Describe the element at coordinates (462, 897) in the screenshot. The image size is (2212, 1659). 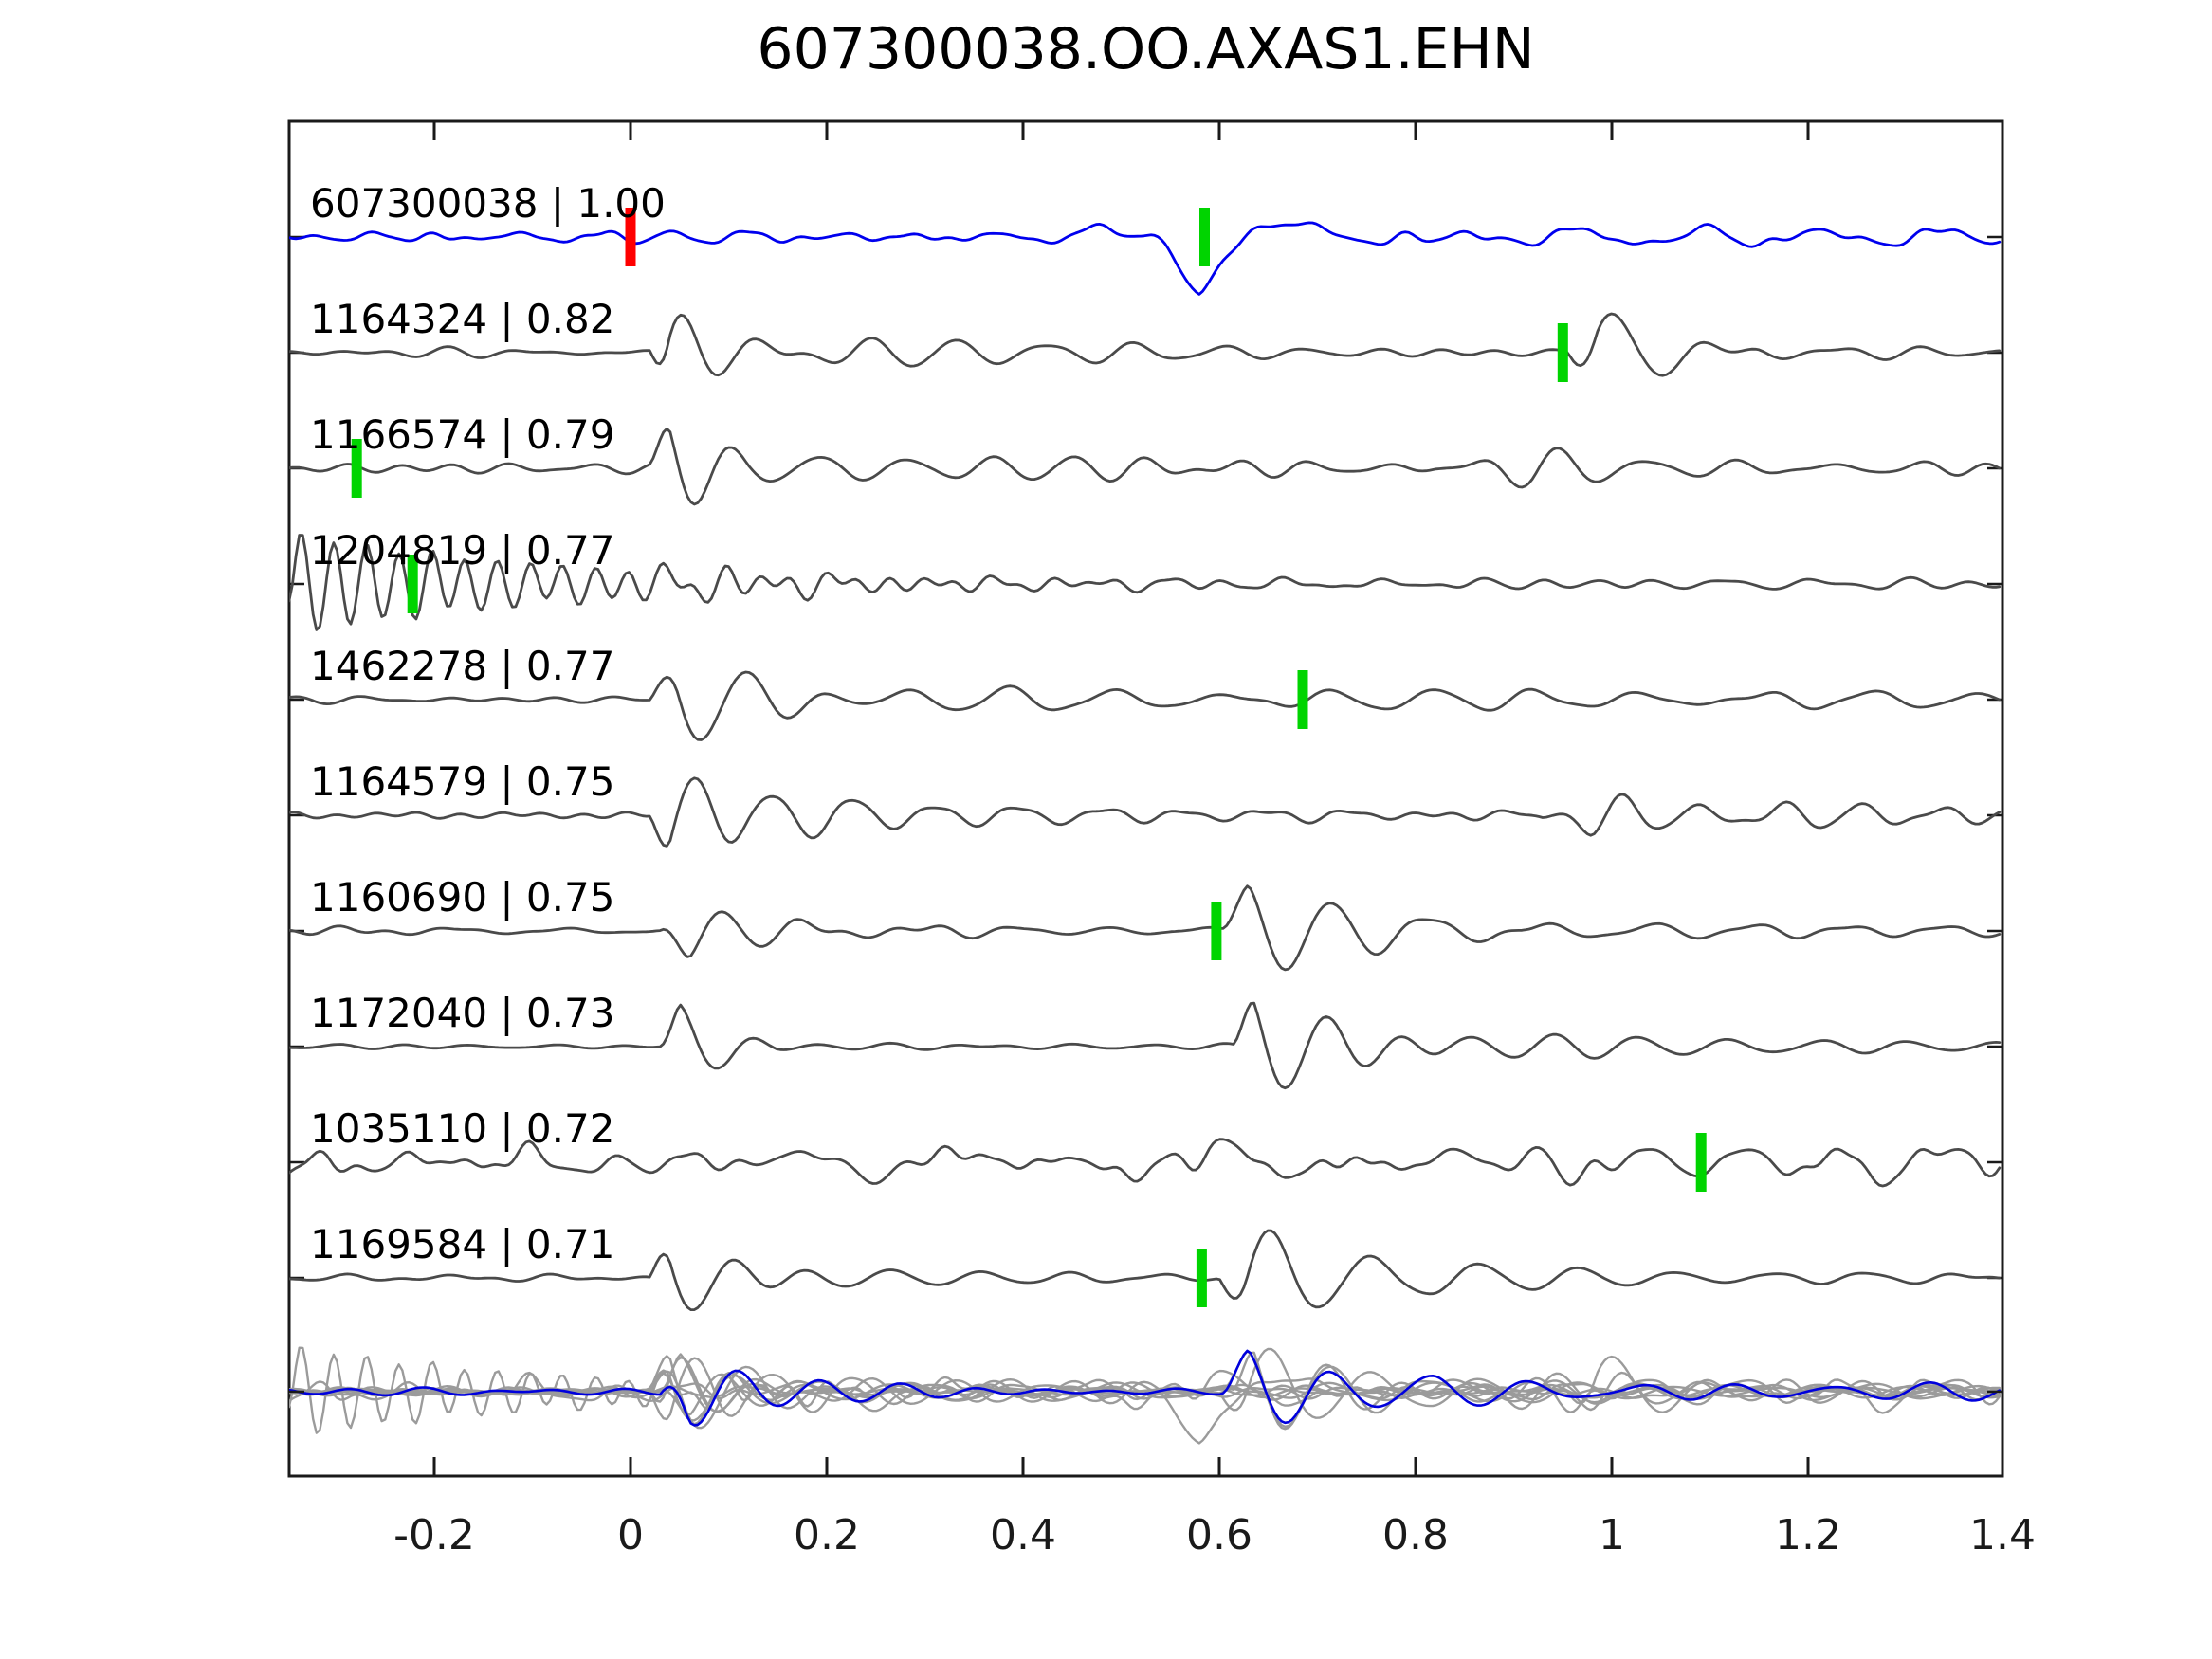
I see `trace-label-1160690: 1160690 | 0.75` at that location.